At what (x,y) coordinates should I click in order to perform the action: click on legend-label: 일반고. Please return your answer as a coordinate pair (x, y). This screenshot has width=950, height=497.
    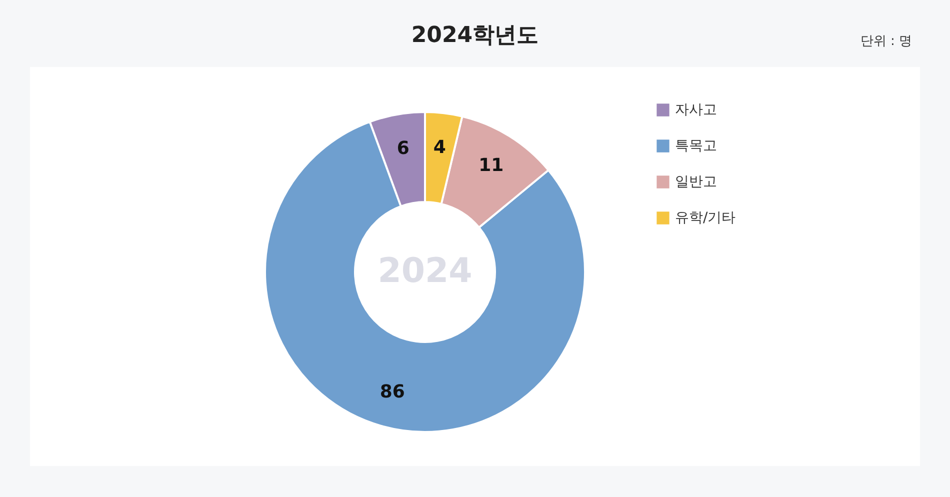
    Looking at the image, I should click on (696, 182).